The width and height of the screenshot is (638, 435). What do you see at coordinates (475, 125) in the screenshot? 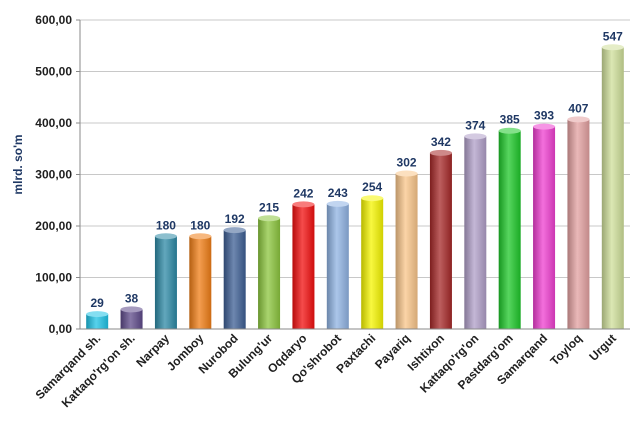
I see `data-label: 374` at bounding box center [475, 125].